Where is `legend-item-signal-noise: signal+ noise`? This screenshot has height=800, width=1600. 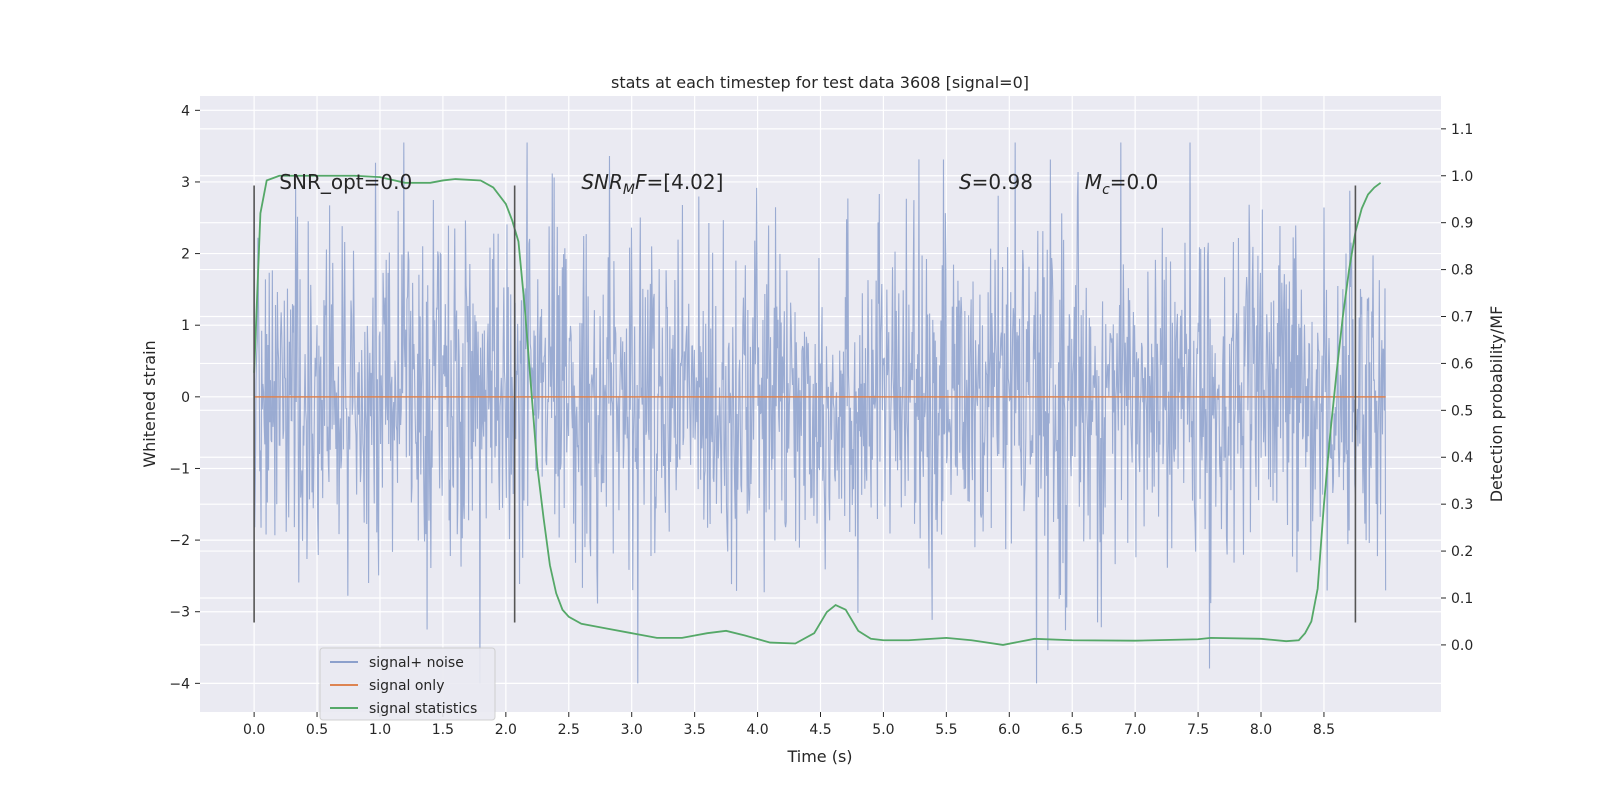 legend-item-signal-noise: signal+ noise is located at coordinates (397, 663).